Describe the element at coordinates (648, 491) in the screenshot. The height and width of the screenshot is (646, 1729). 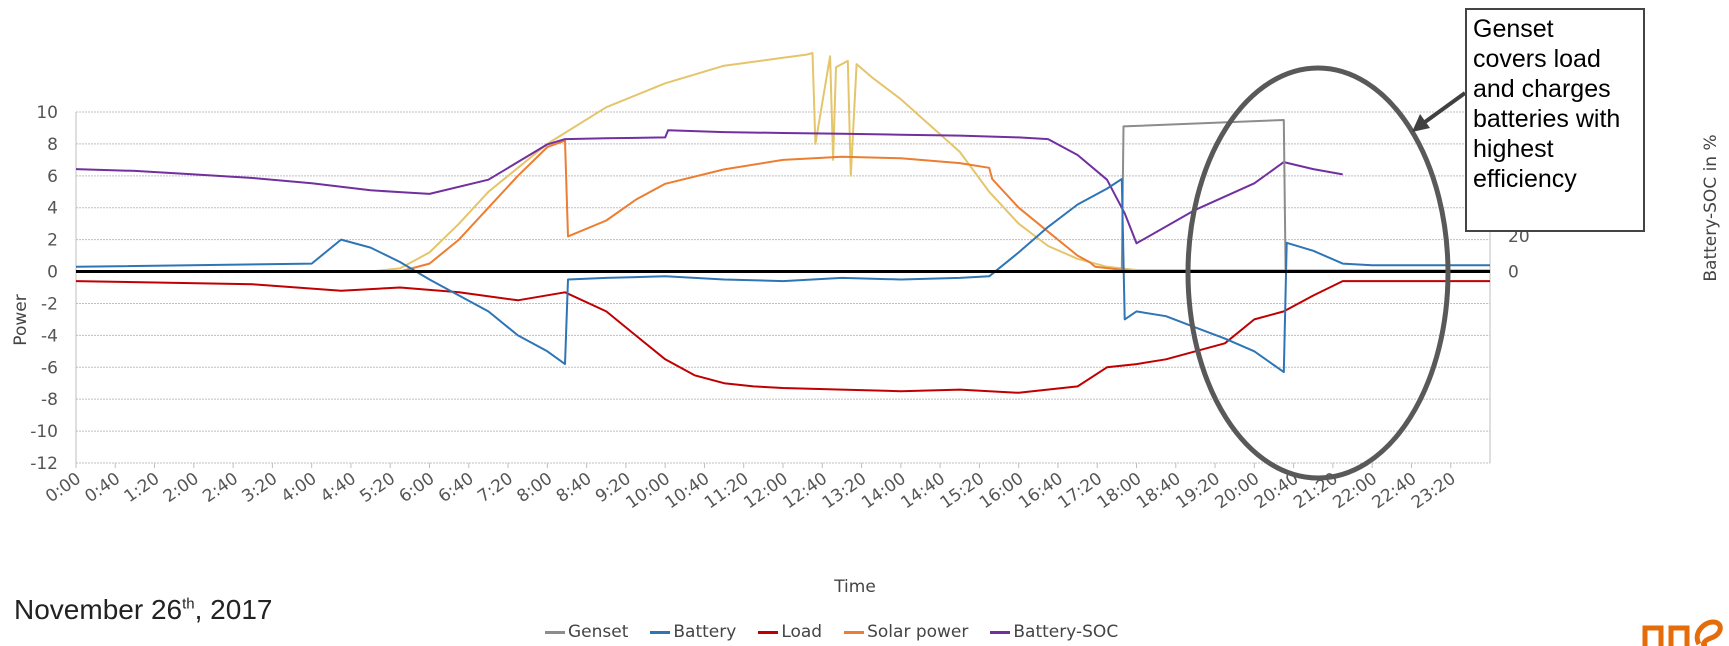
I see `x-tick-label: 10:00` at that location.